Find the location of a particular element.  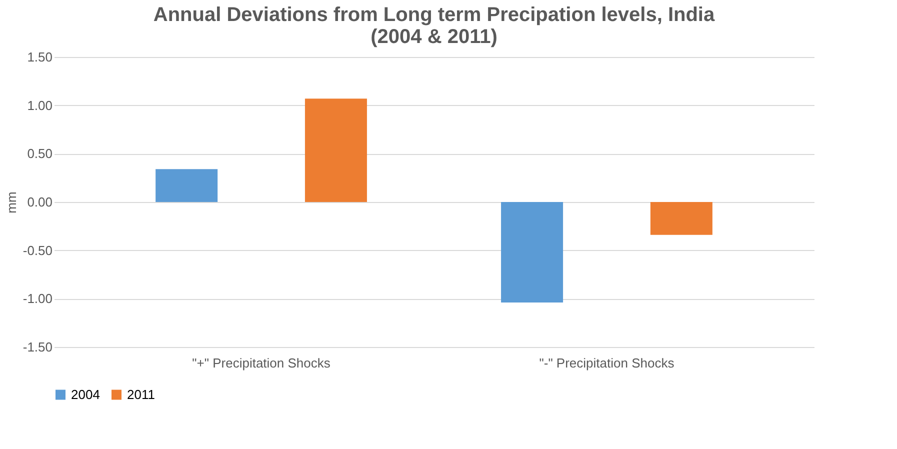

y-tick-label: 0.00 is located at coordinates (39, 202).